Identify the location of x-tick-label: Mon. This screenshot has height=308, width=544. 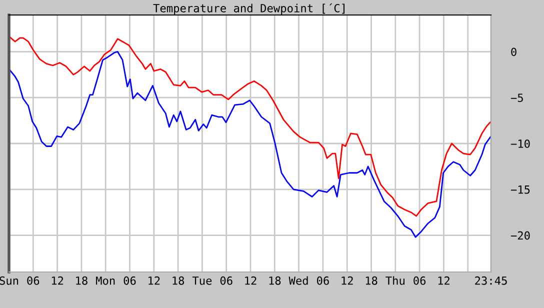
(105, 280).